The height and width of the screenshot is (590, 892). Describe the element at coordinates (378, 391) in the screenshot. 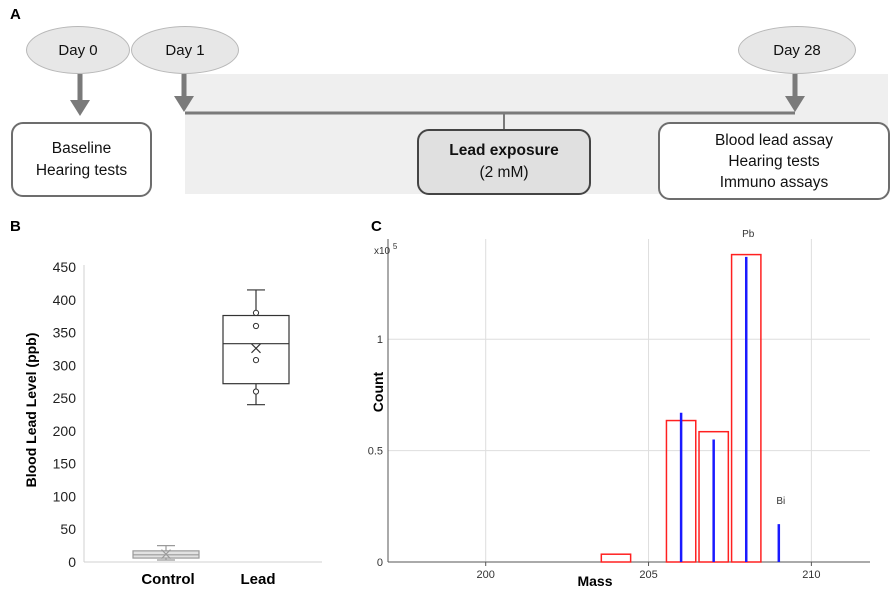

I see `chart-c-ylabel: Count` at that location.